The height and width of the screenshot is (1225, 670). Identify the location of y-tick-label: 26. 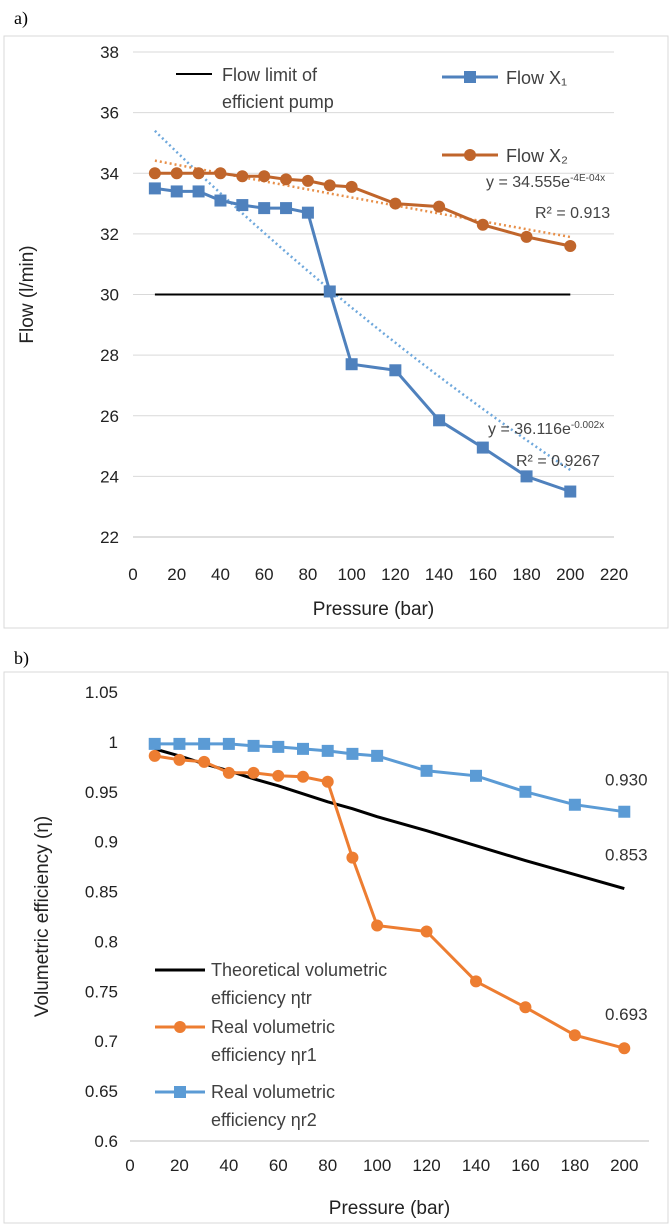
(109, 416).